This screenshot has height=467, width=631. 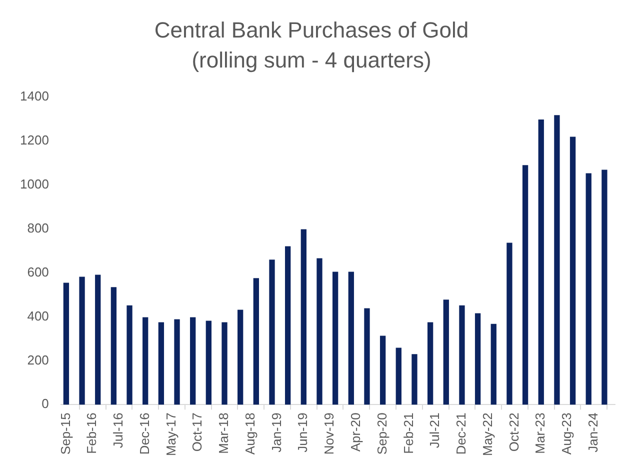 What do you see at coordinates (92, 433) in the screenshot?
I see `x-tick-label: Feb-16` at bounding box center [92, 433].